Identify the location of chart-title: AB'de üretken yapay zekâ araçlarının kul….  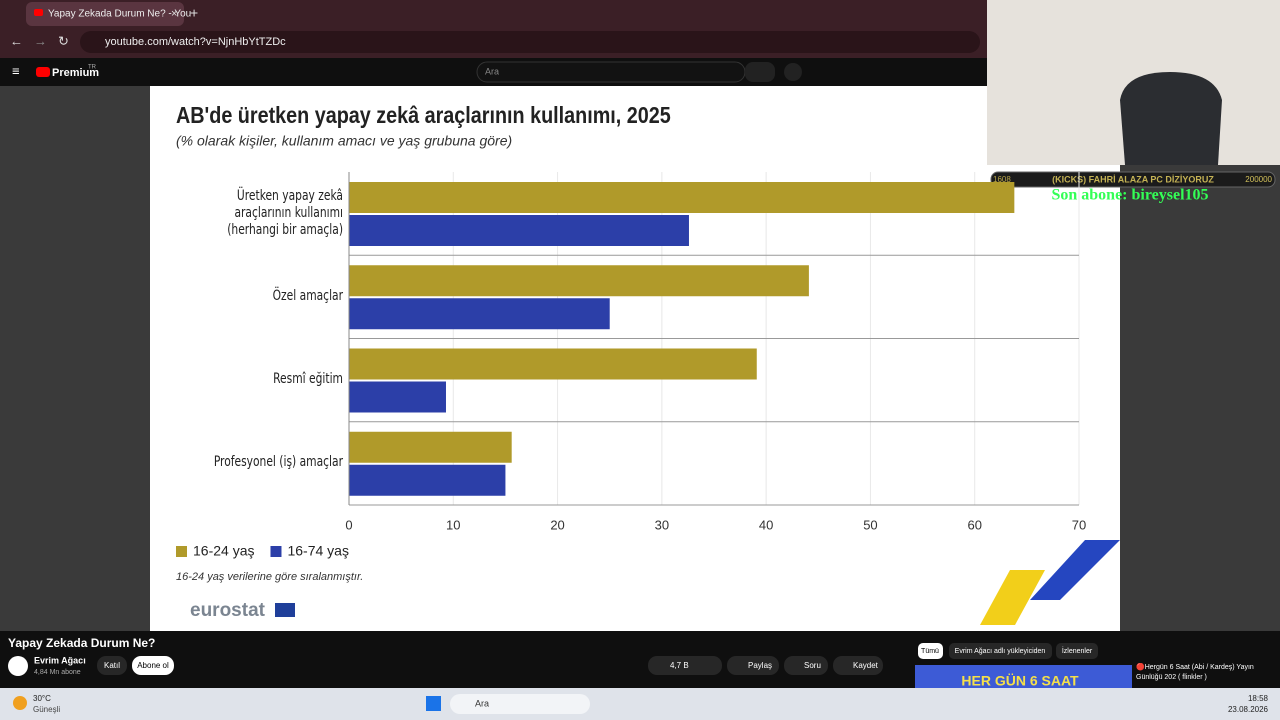
(423, 116).